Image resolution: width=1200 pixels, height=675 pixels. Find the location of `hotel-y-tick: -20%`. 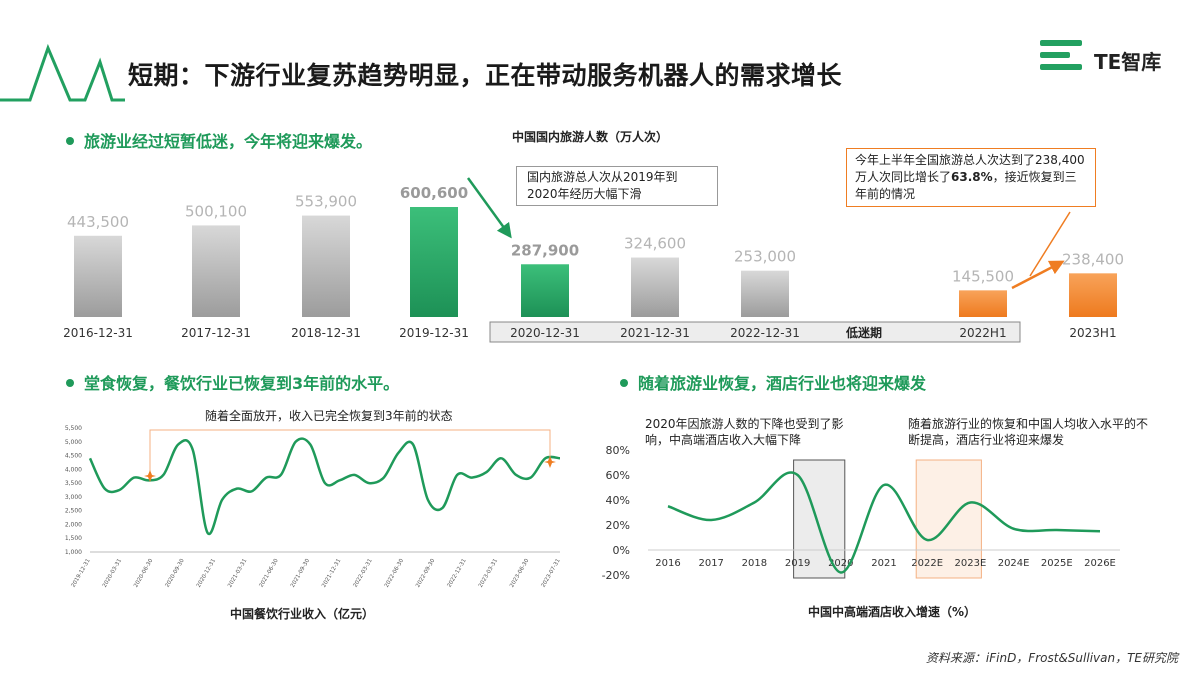

hotel-y-tick: -20% is located at coordinates (616, 575).